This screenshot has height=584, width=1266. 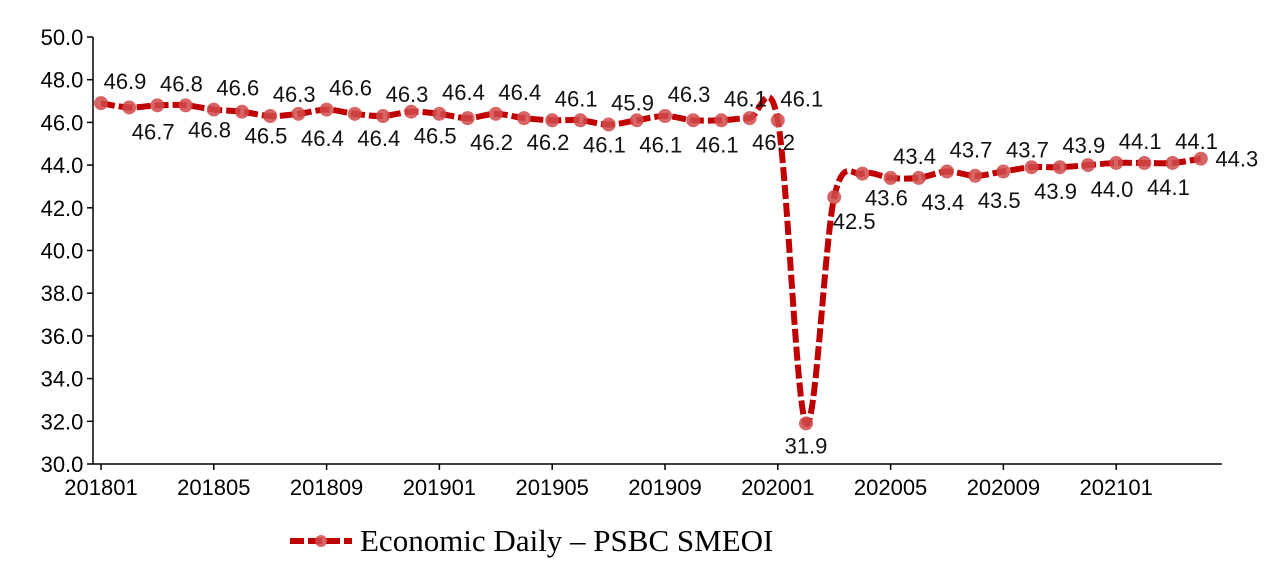 I want to click on y-tick-label: 30.0, so click(x=62, y=464).